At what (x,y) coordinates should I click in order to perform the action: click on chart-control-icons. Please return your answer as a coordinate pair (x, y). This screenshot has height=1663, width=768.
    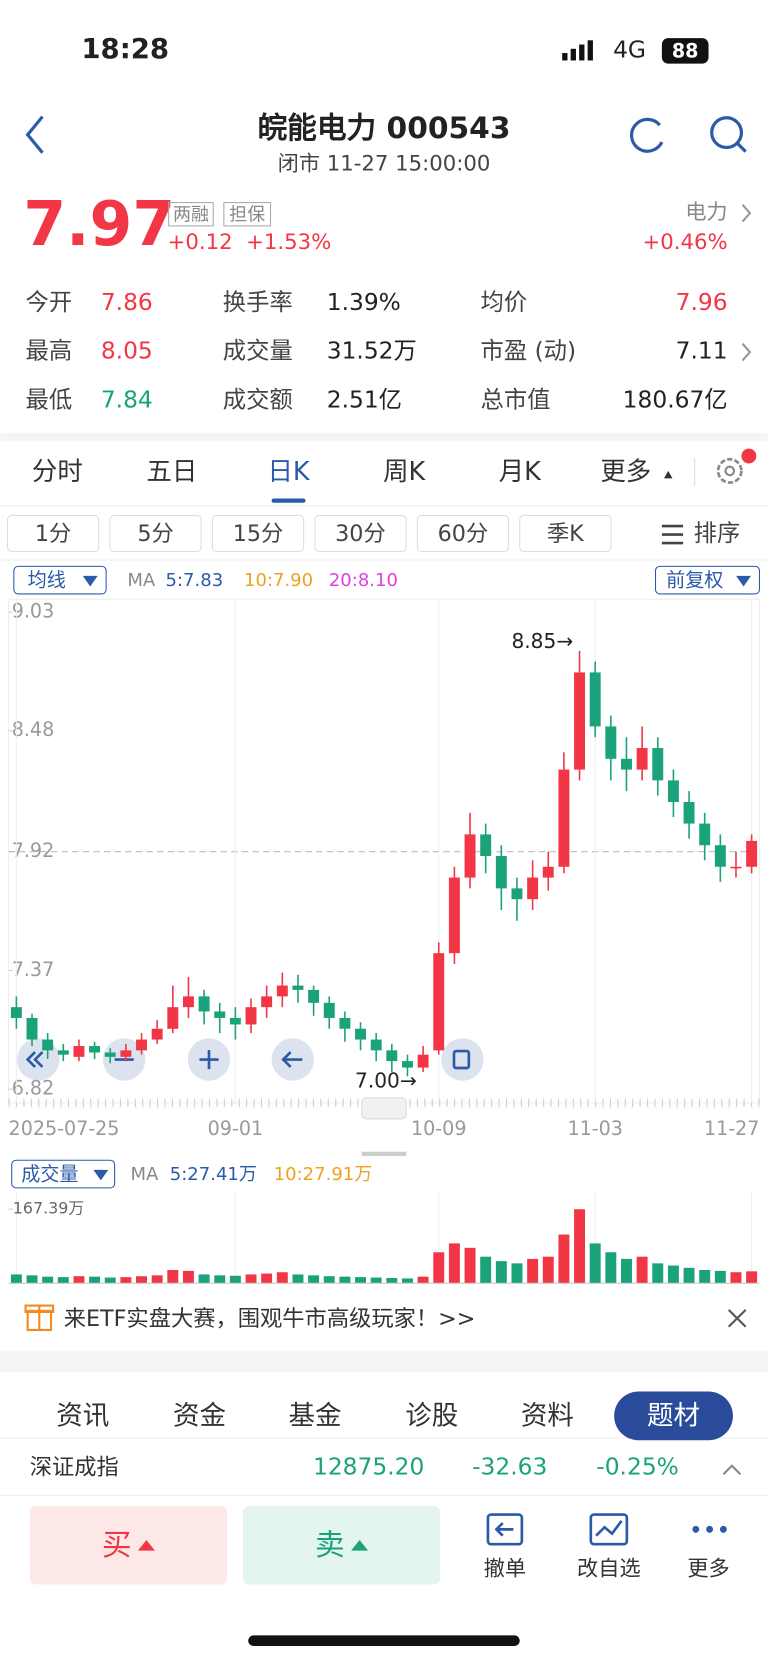
    Looking at the image, I should click on (248, 1059).